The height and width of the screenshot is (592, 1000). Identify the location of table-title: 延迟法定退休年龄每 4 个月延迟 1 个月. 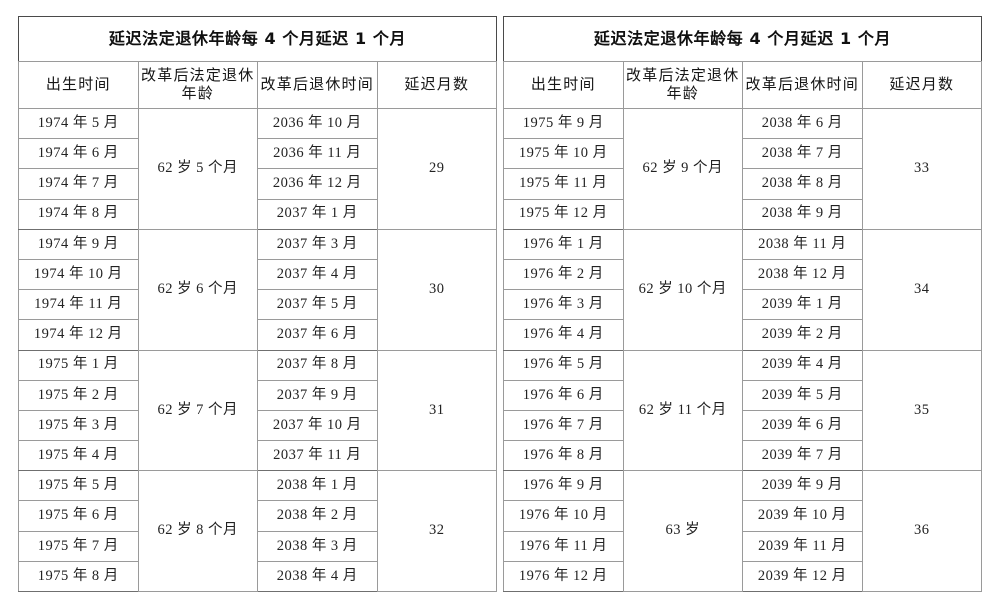
(742, 39).